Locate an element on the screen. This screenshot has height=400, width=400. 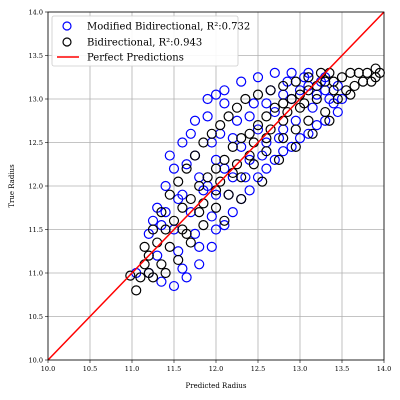
legend-label-bidirectional: Bidirectional, R²:0.943 is located at coordinates (144, 43).